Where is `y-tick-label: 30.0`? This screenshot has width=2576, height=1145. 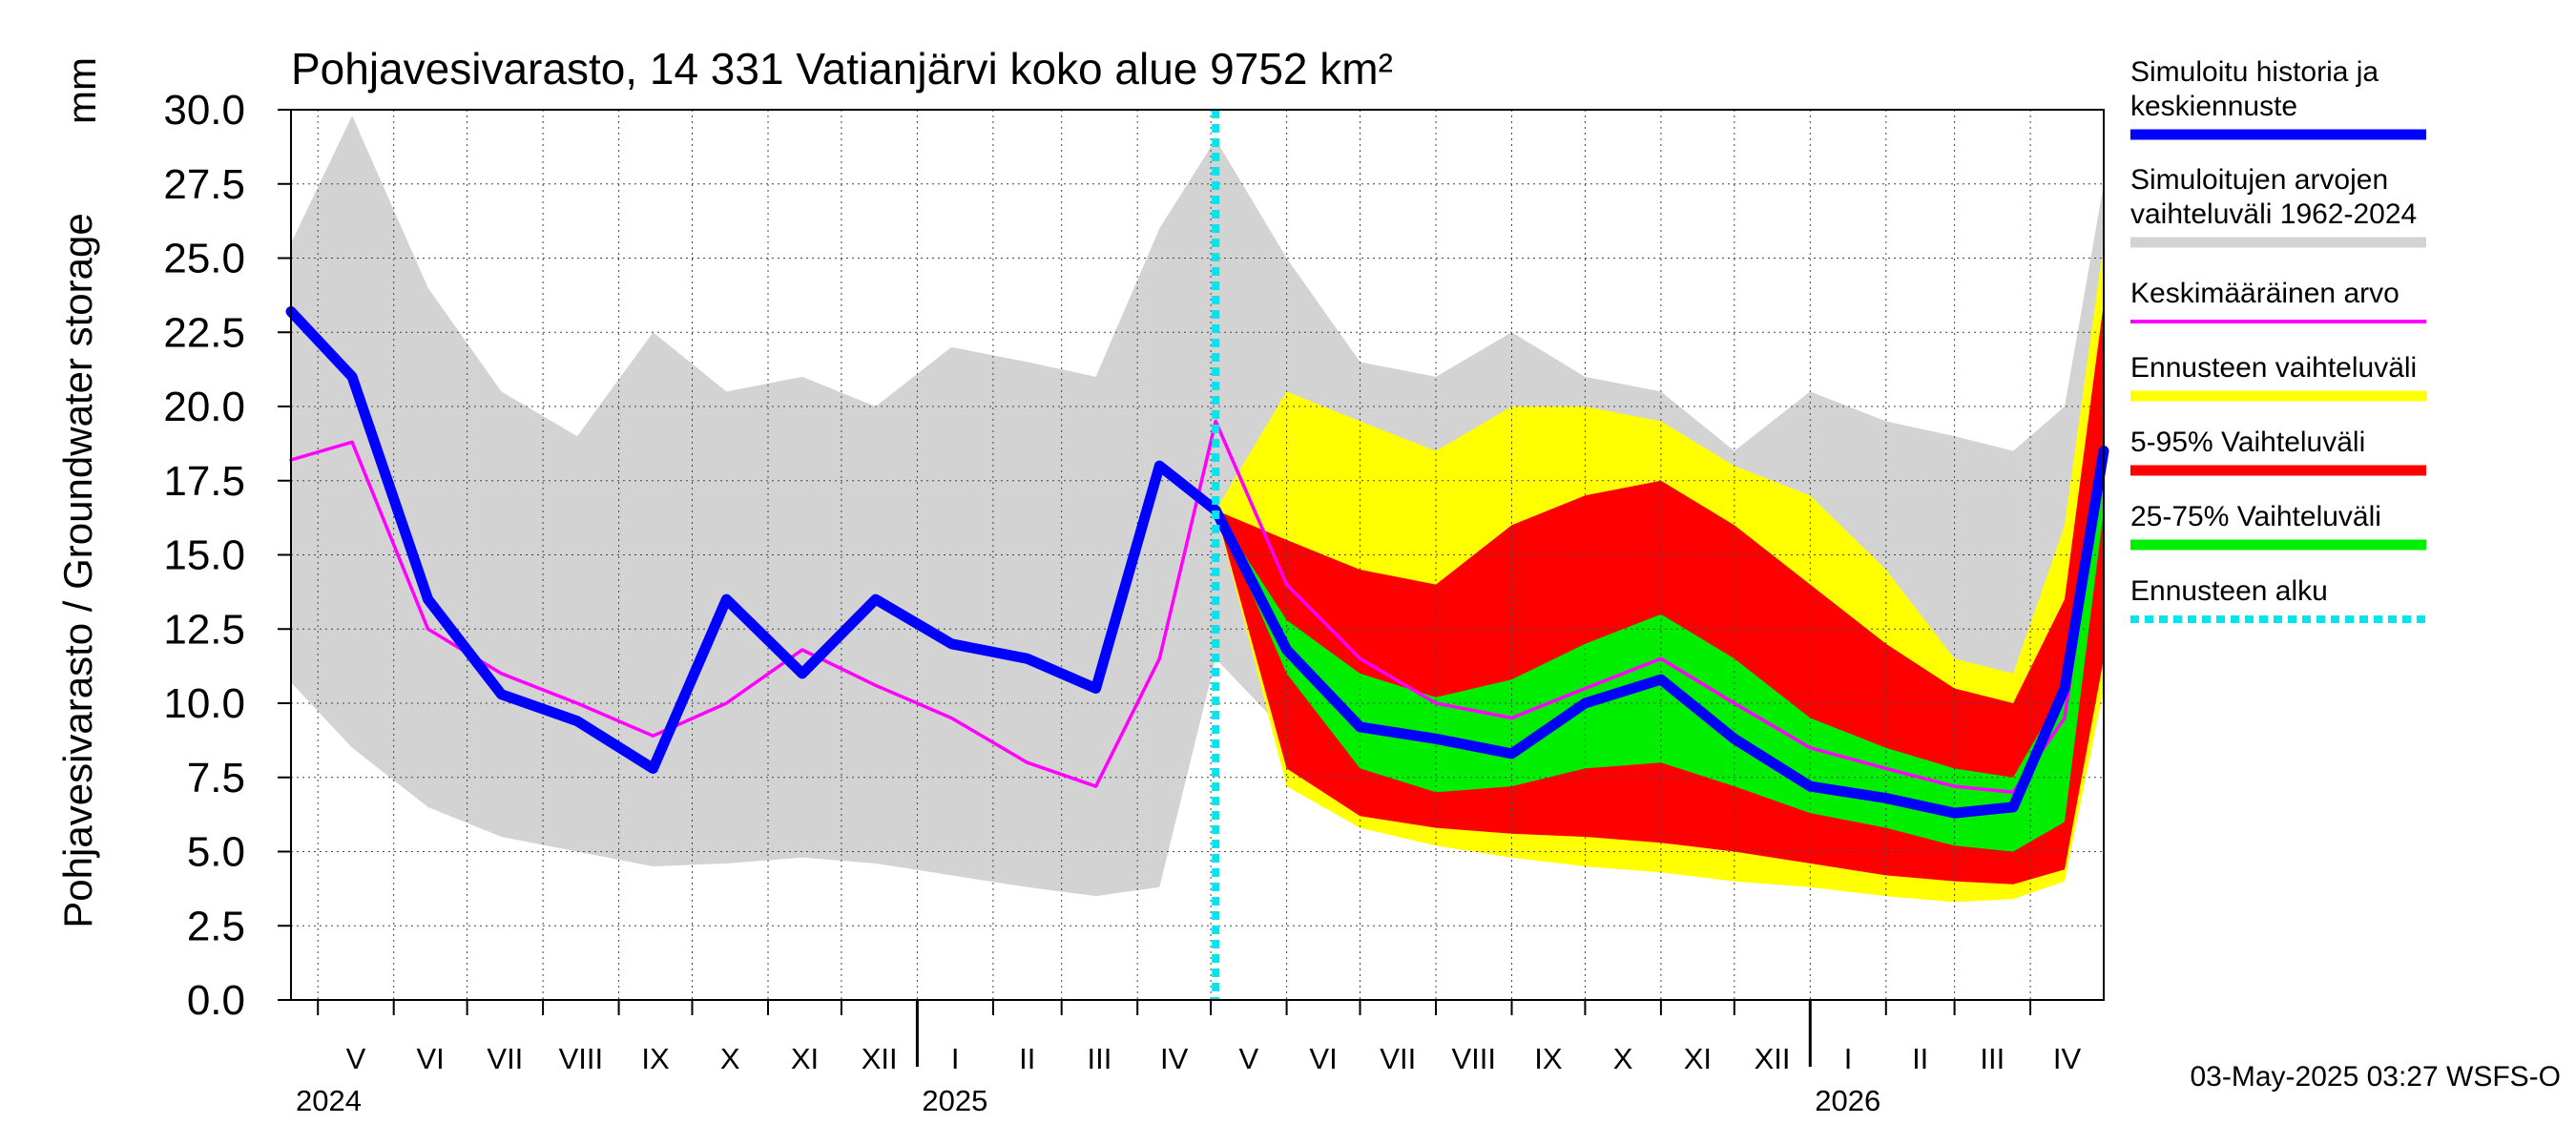
y-tick-label: 30.0 is located at coordinates (204, 110).